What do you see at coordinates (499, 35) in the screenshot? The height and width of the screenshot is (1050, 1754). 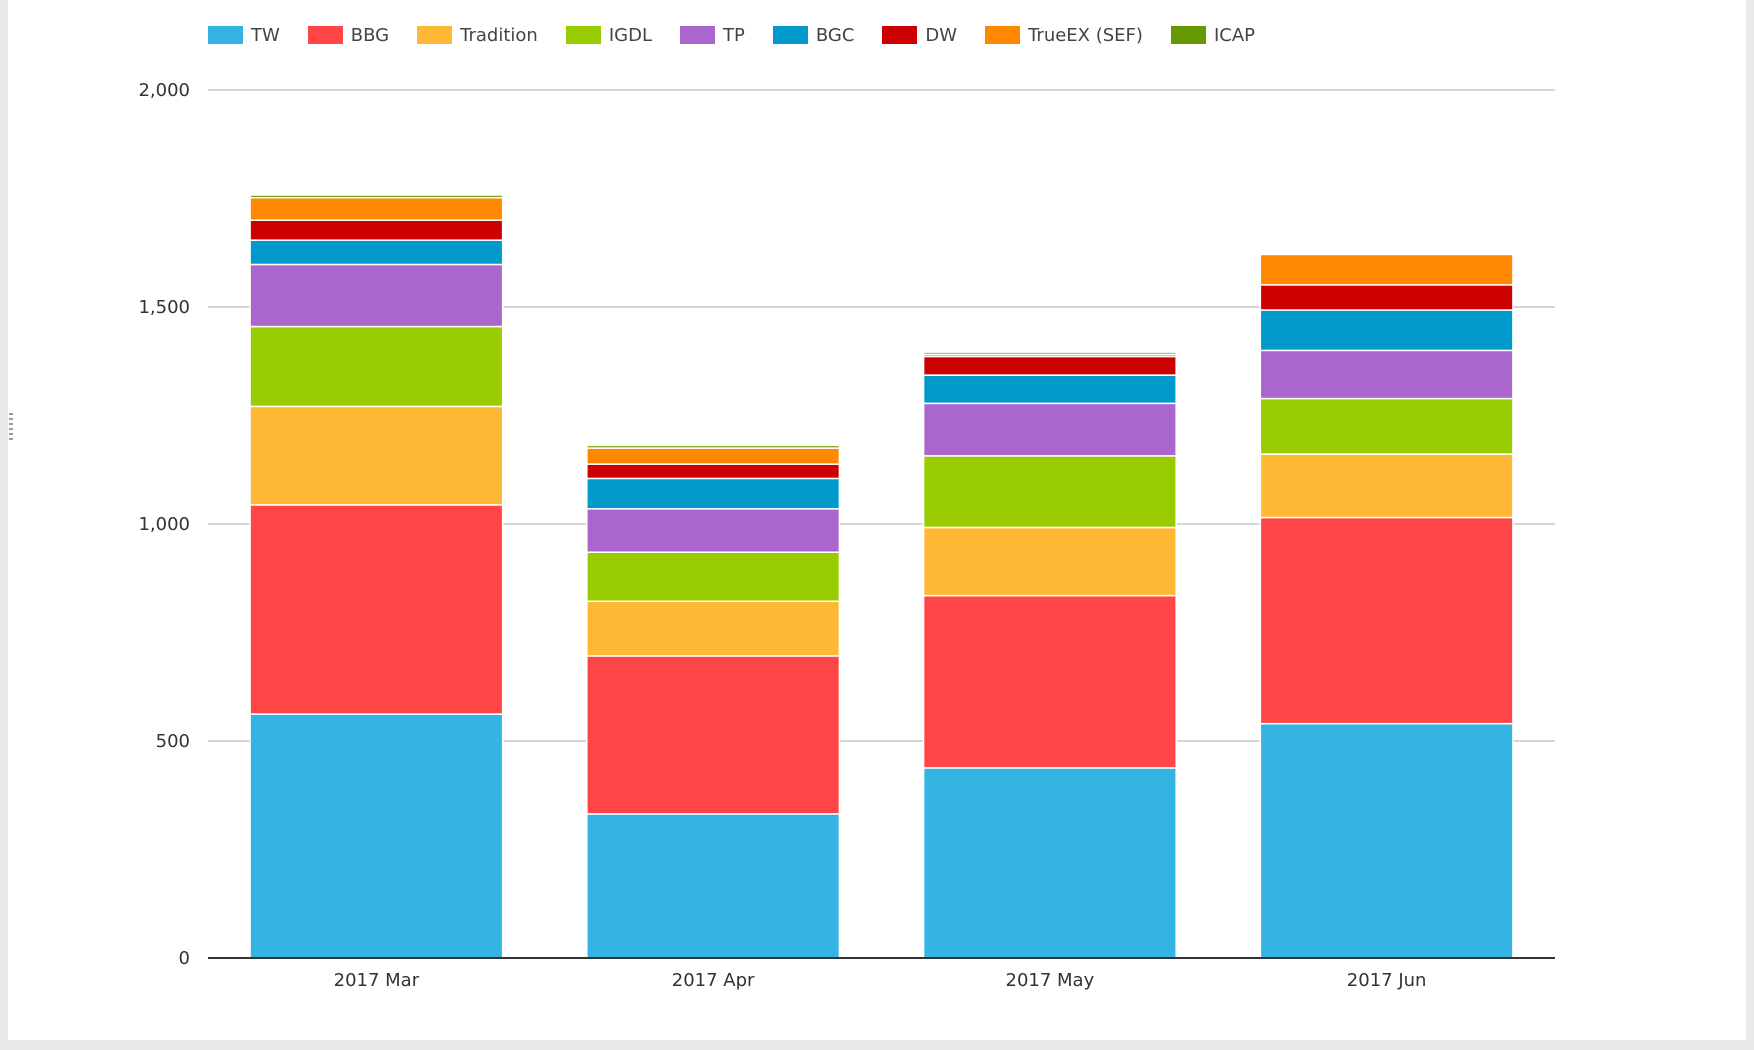 I see `legend-label-tradition: Tradition` at bounding box center [499, 35].